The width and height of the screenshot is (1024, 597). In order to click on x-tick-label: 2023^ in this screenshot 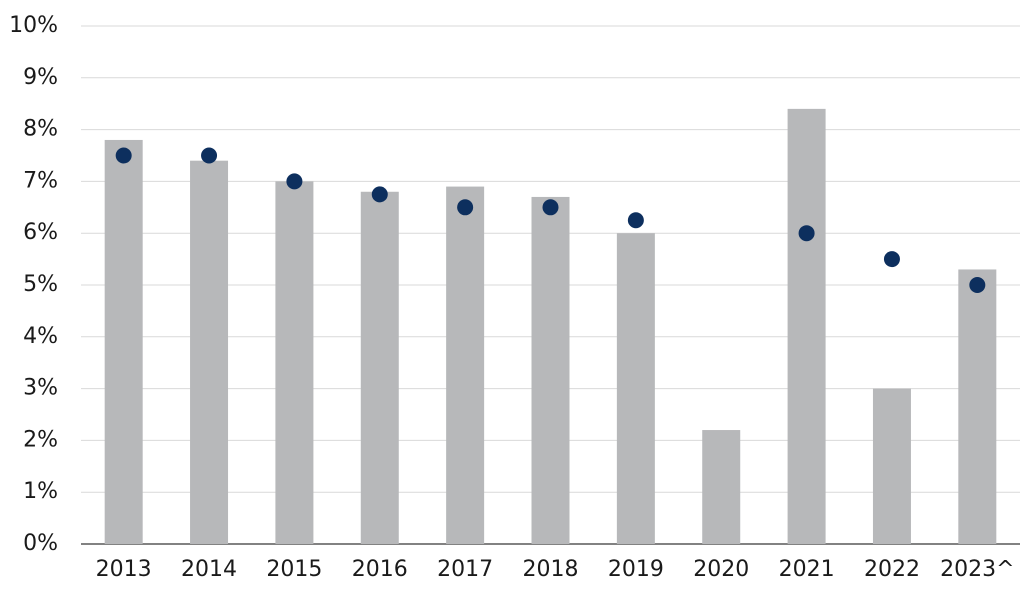, I will do `click(977, 569)`.